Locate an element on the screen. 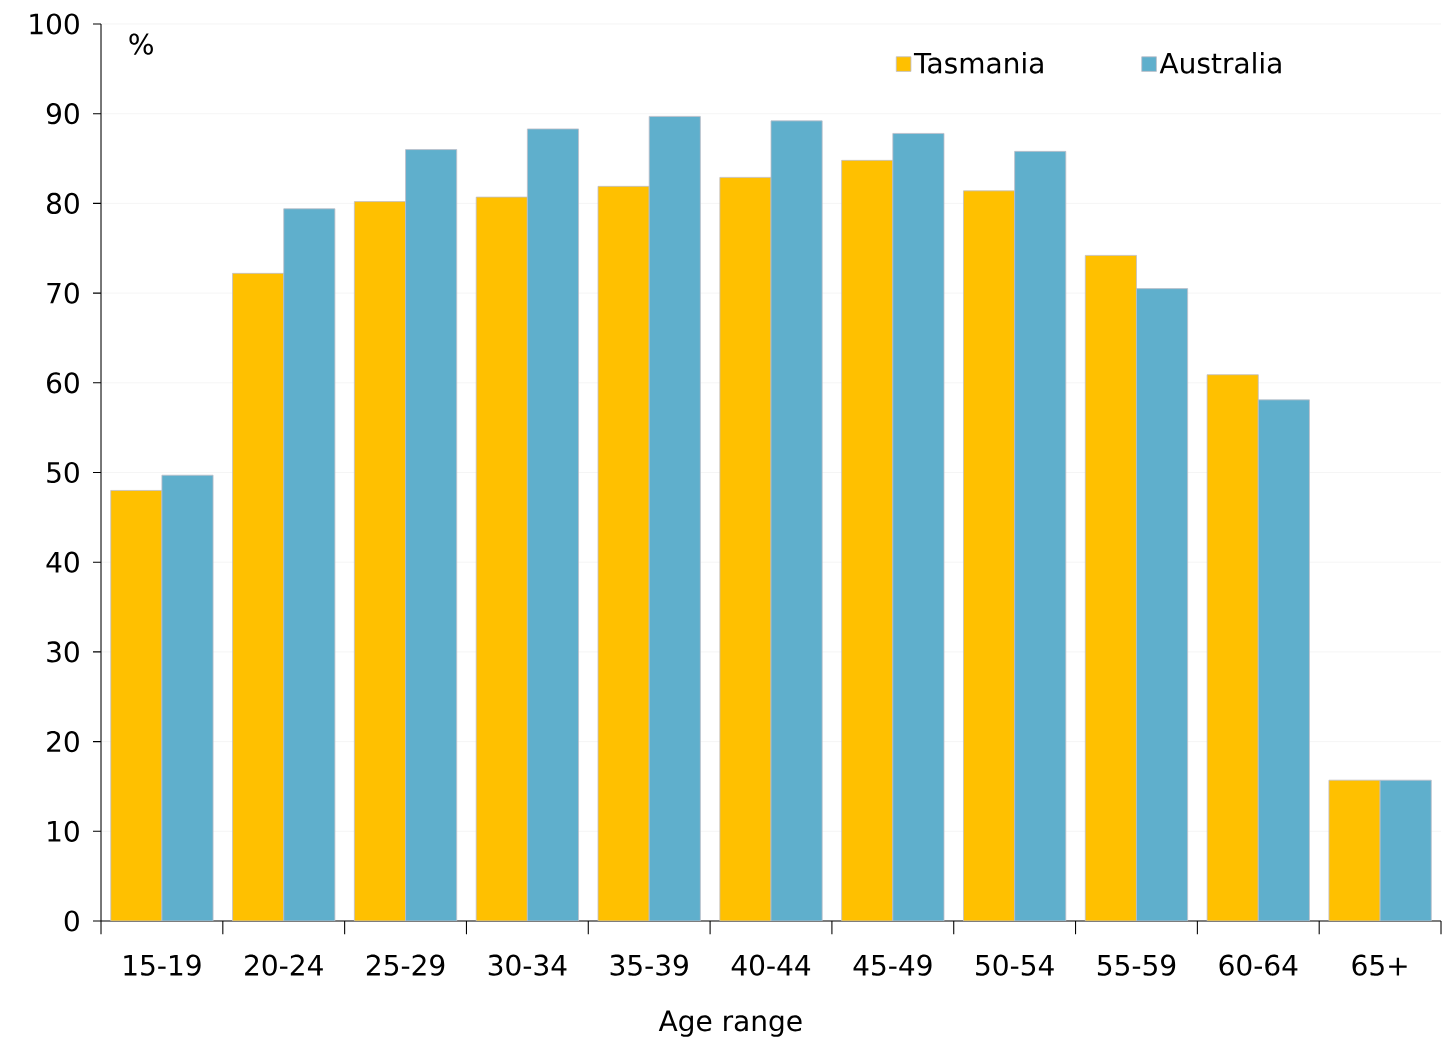 This screenshot has height=1047, width=1452. x-tick-label: 25-29 is located at coordinates (405, 965).